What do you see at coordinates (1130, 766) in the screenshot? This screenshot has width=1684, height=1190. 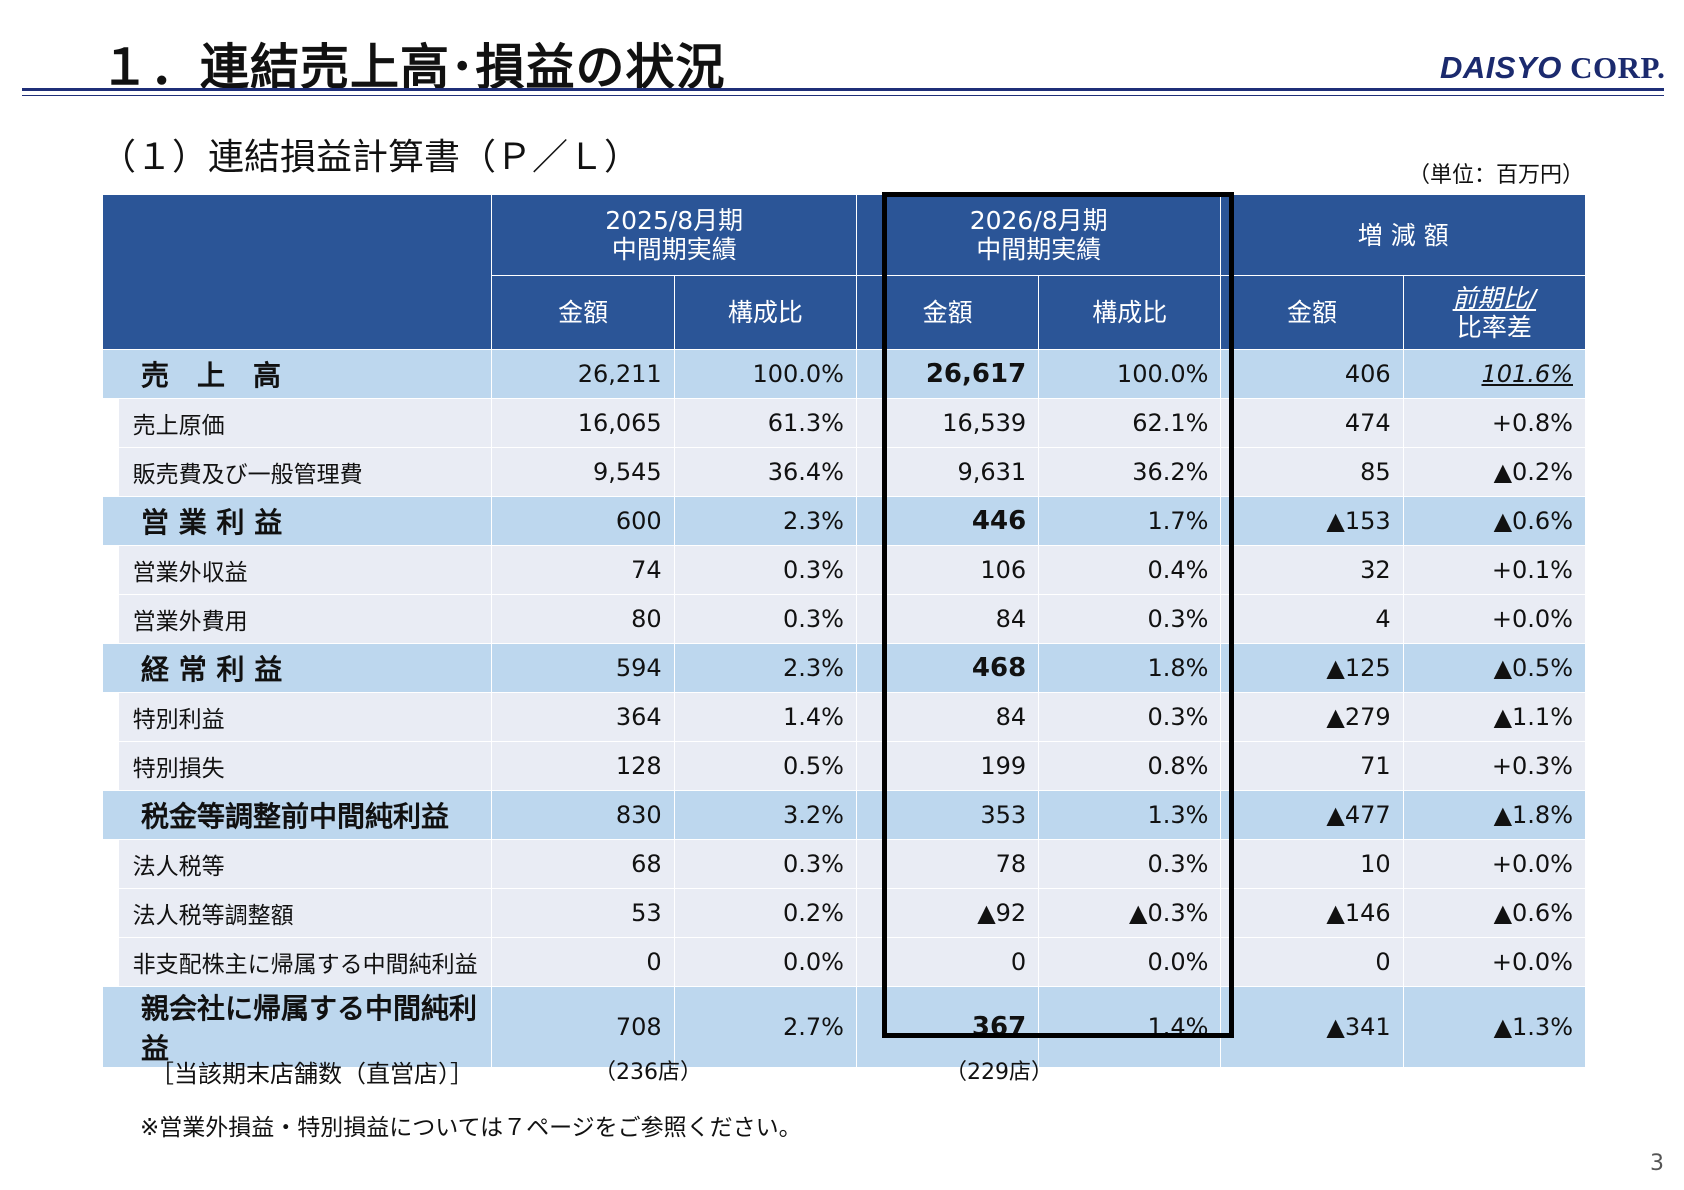 I see `curr-ratio: 0.8%` at bounding box center [1130, 766].